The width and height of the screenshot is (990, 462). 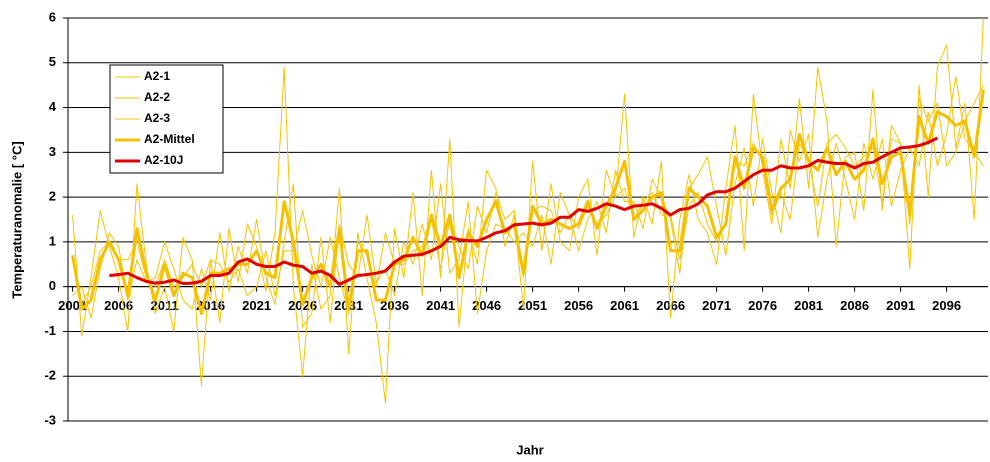 What do you see at coordinates (52, 61) in the screenshot?
I see `y-tick-label: 5` at bounding box center [52, 61].